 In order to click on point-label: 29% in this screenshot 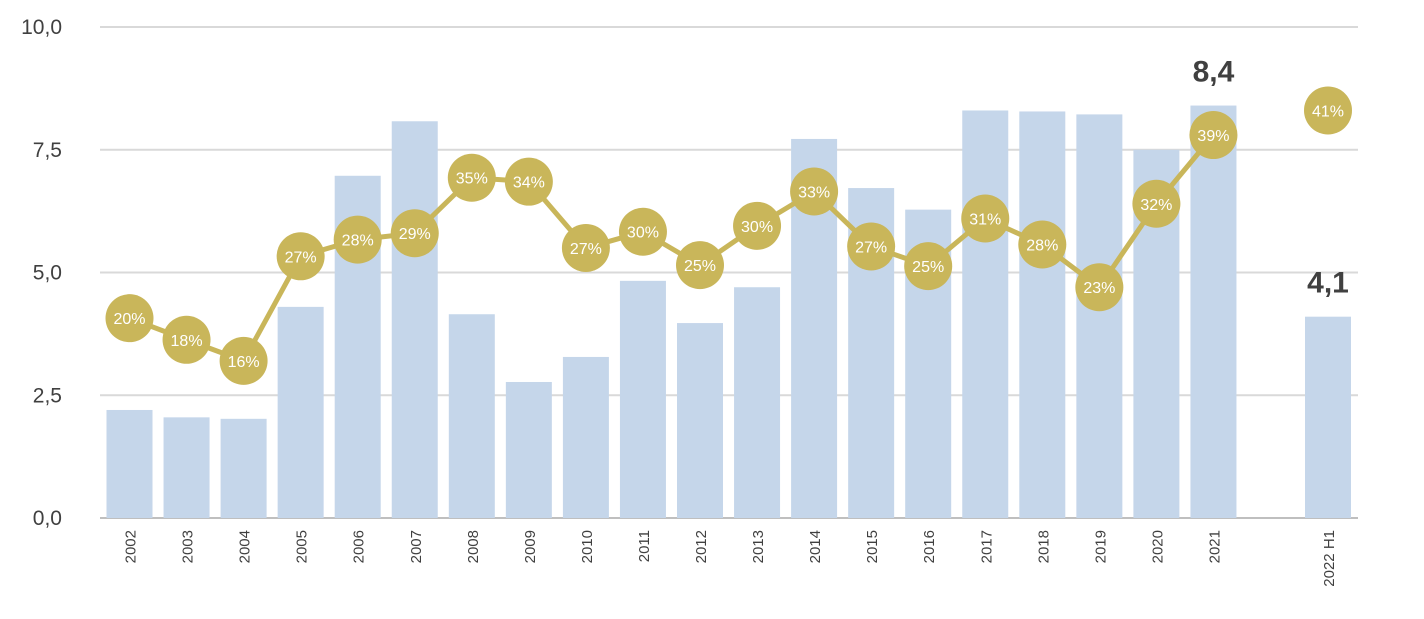, I will do `click(415, 234)`.